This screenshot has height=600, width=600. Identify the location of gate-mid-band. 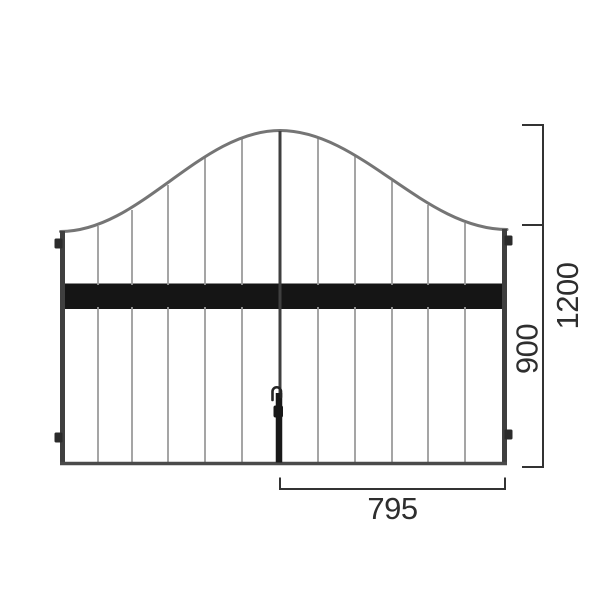
(283, 296).